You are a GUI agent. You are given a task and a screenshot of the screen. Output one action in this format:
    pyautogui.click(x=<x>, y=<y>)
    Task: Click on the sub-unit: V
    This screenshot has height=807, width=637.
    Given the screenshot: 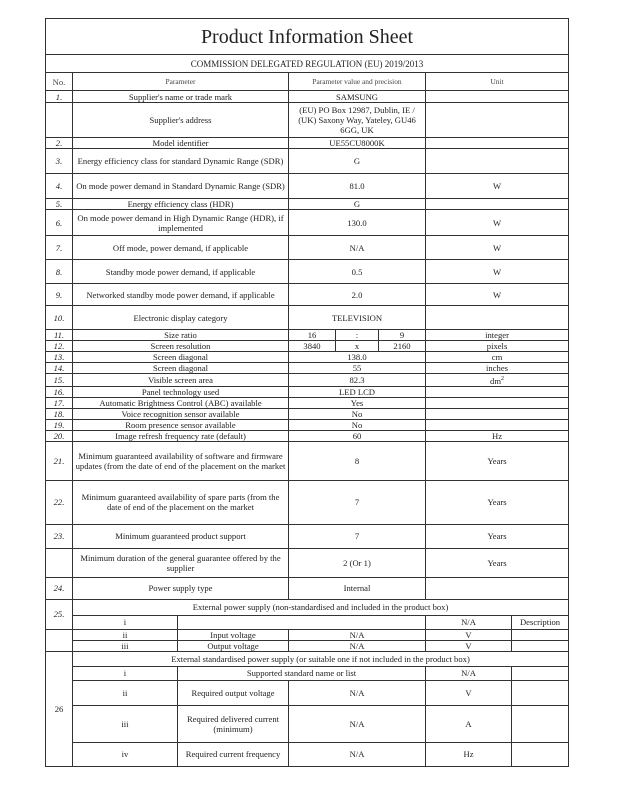 What is the action you would take?
    pyautogui.click(x=468, y=692)
    